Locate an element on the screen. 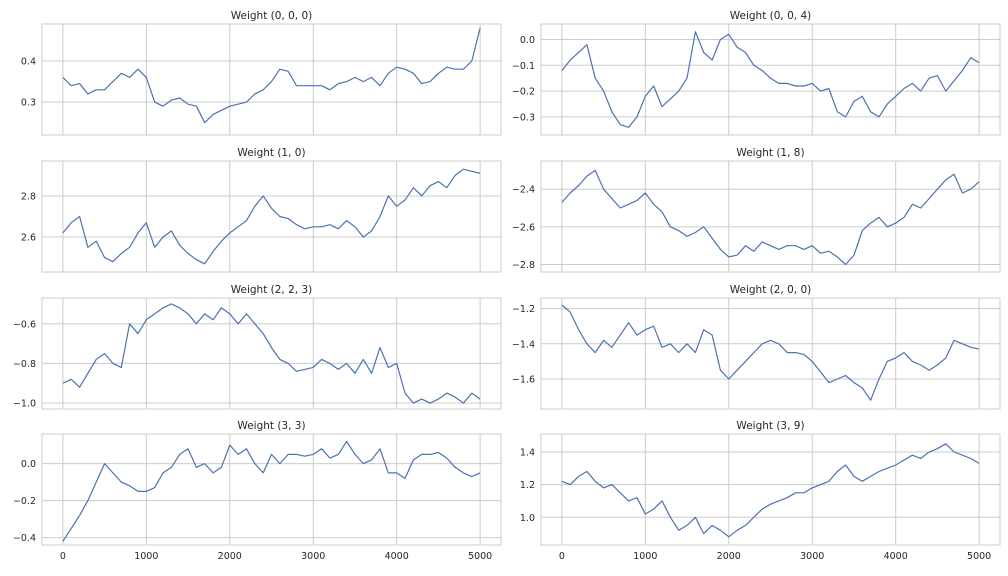  subplot-2: 2.6 2.8 Weight (1, 0) is located at coordinates (261, 210).